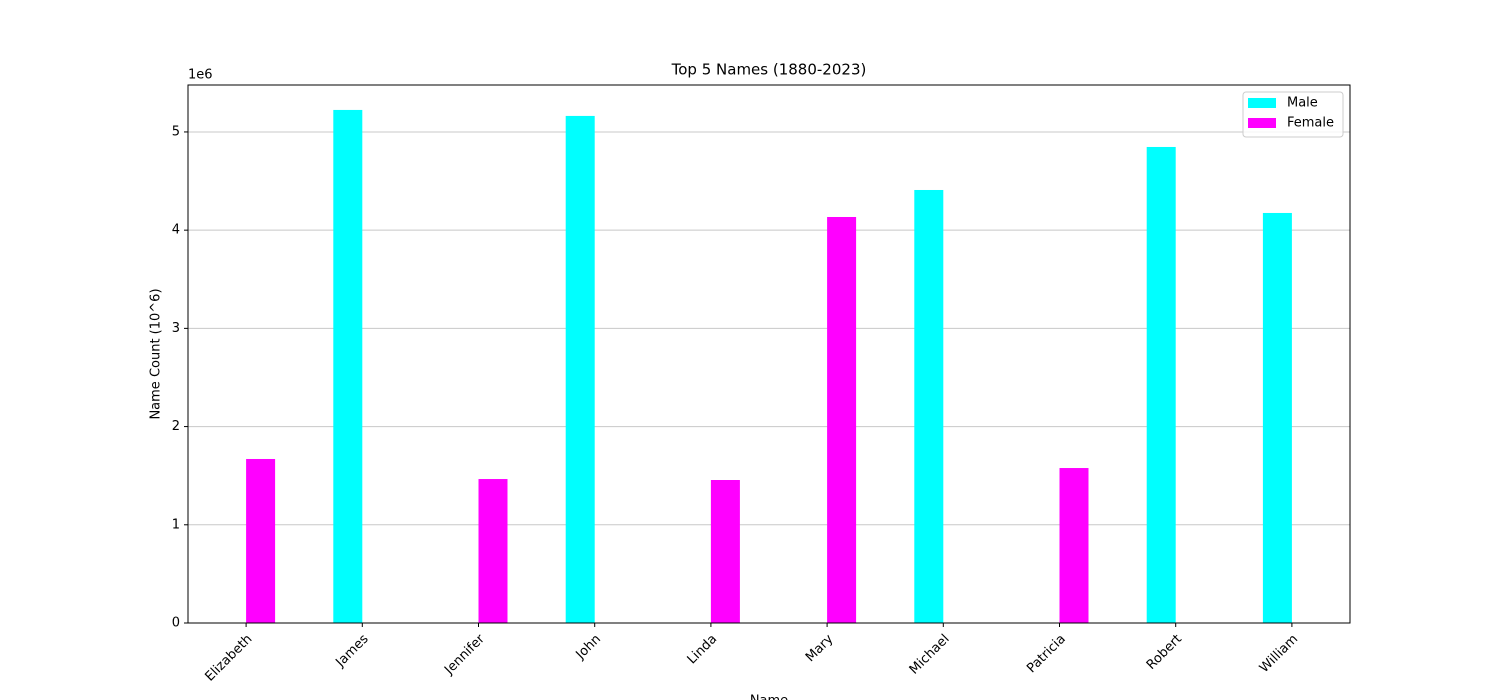 The image size is (1500, 700). Describe the element at coordinates (156, 353) in the screenshot. I see `y-axis-label: Name Count (10^6)` at that location.